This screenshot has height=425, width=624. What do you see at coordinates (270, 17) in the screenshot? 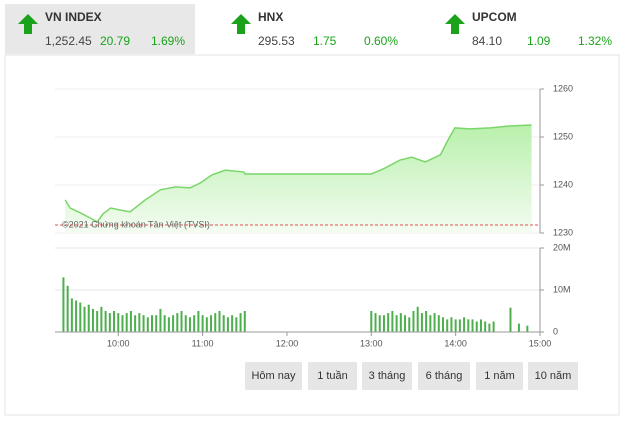
I see `index-name: HNX` at bounding box center [270, 17].